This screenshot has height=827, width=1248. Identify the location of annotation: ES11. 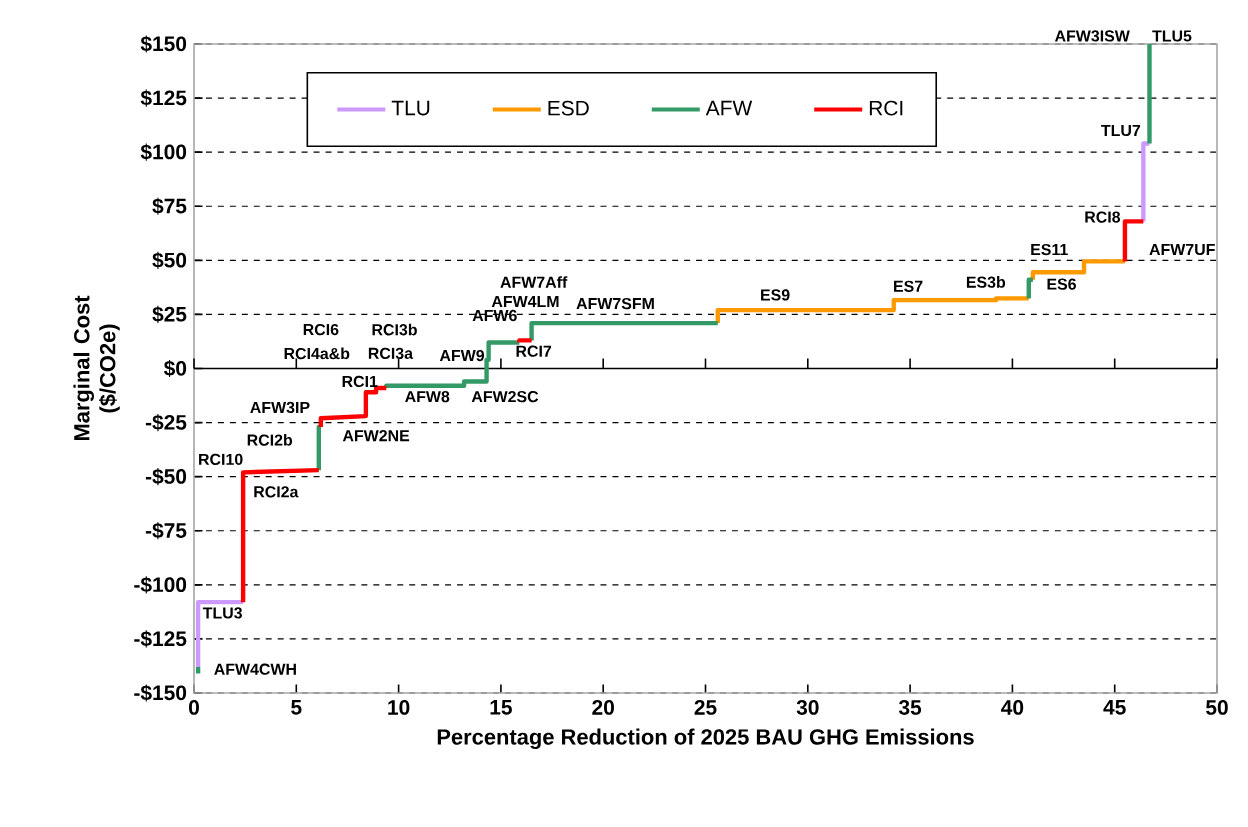
(1049, 249).